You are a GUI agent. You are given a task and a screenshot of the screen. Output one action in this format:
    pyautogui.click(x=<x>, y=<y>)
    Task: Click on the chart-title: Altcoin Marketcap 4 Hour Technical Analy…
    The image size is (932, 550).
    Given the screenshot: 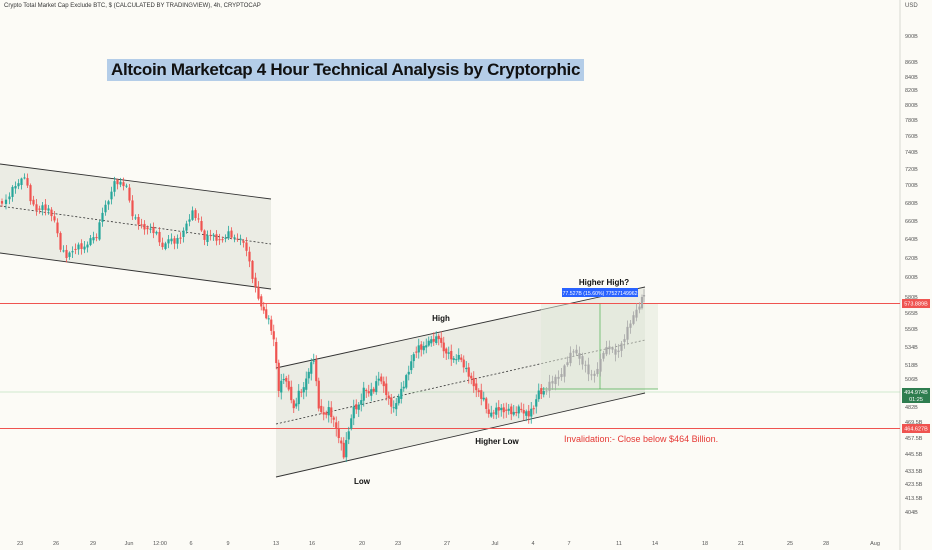 What is the action you would take?
    pyautogui.click(x=346, y=70)
    